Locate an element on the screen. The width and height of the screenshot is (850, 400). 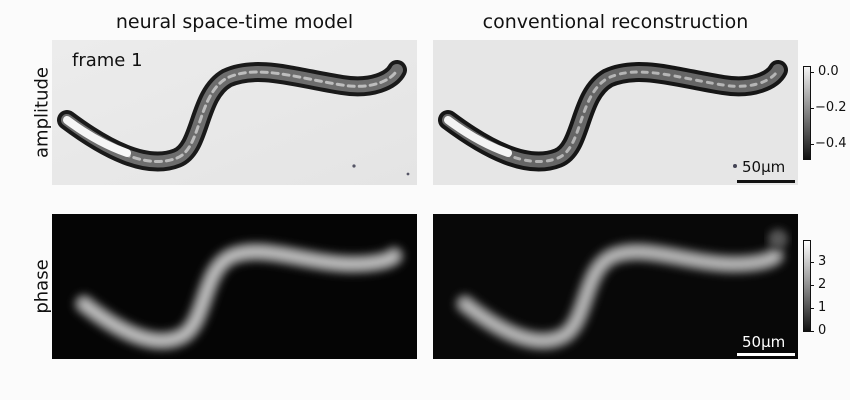
colorbar-phase-tick-label: 1 is located at coordinates (822, 307).